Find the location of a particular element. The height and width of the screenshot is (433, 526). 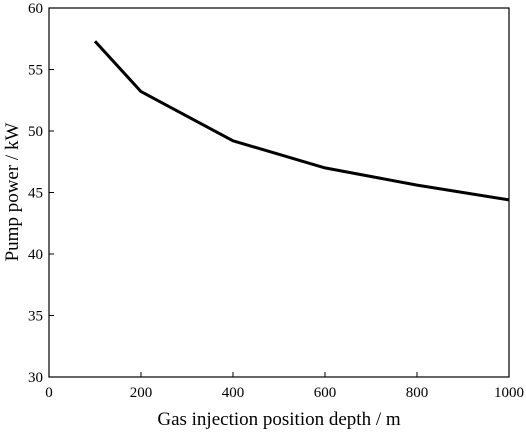

y-tick-label: 50 is located at coordinates (35, 132).